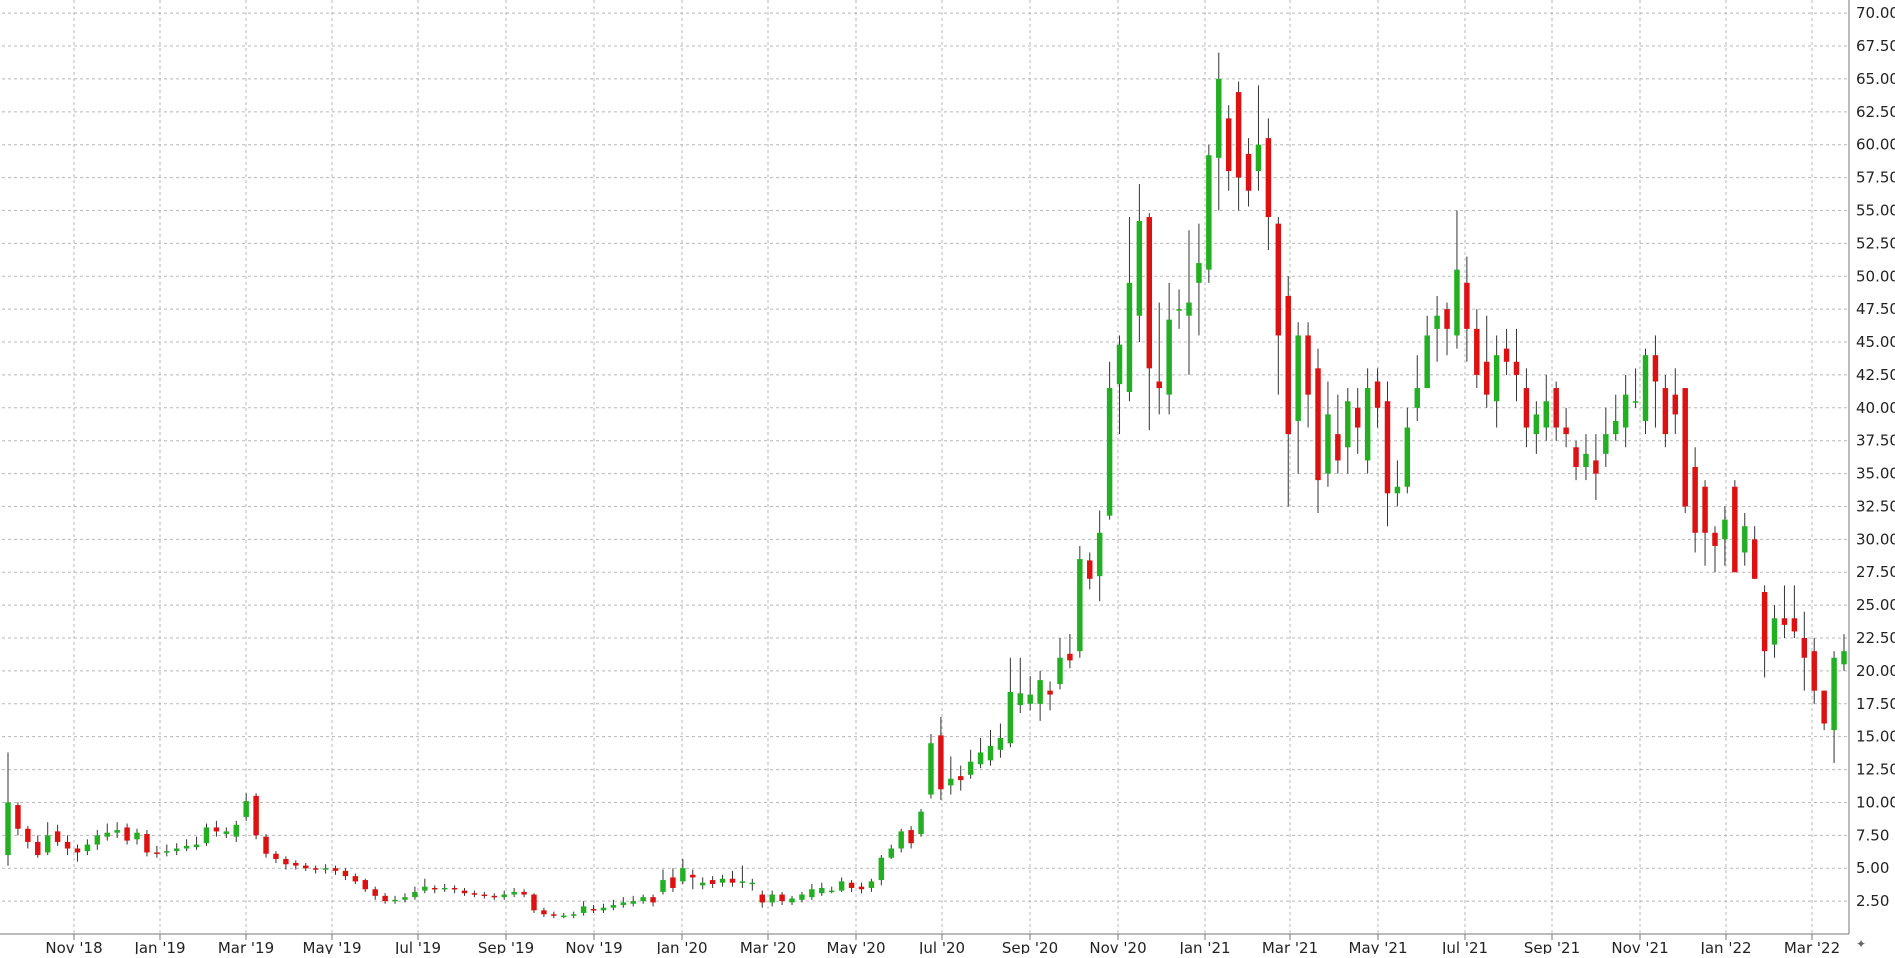 The image size is (1895, 958). I want to click on x-tick-label: Mar '22, so click(1812, 946).